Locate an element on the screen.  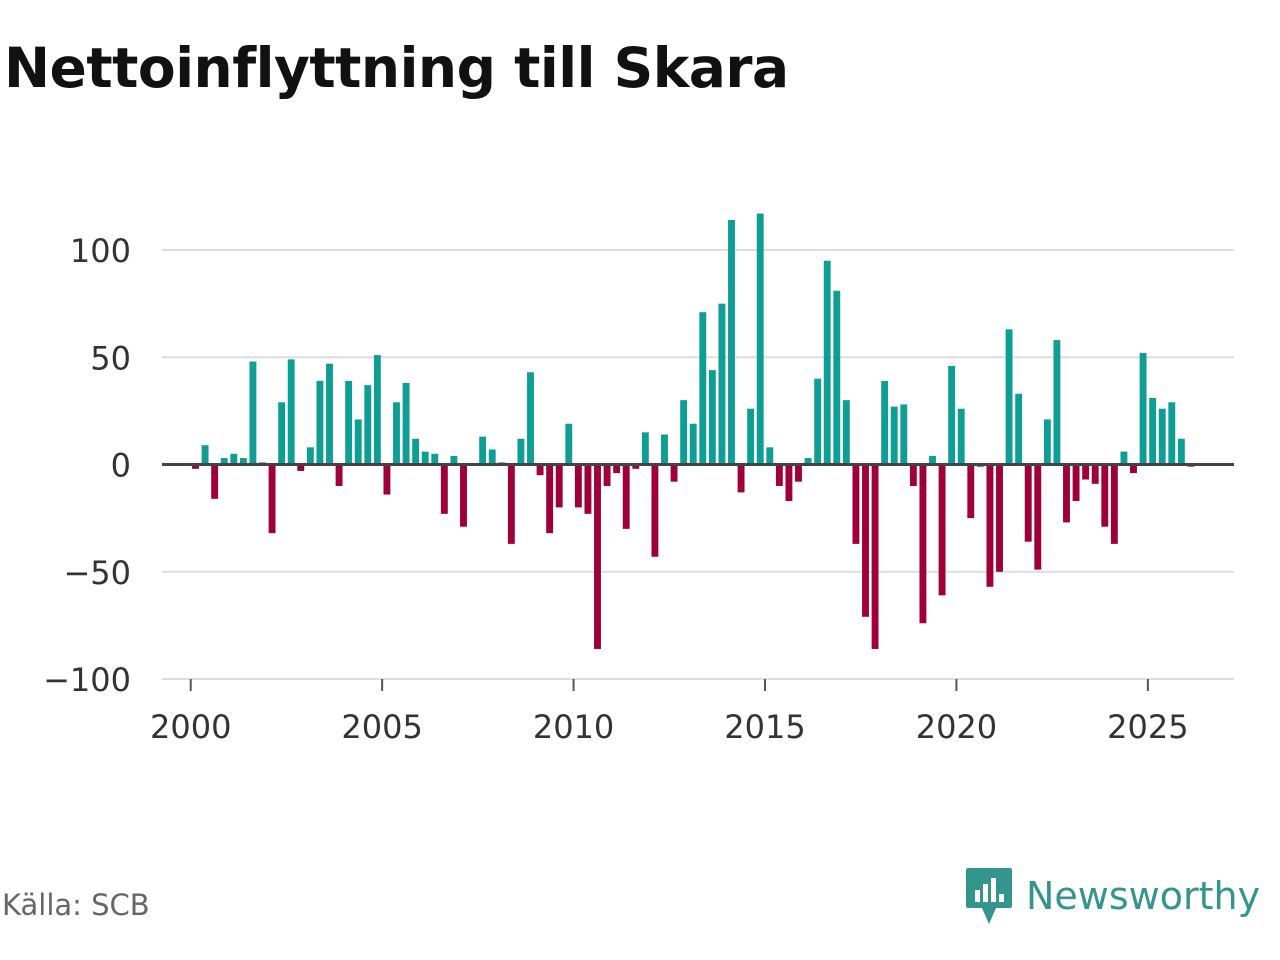
y-axis-tick-labels: 100 50 0 −50 −100 is located at coordinates (87, 465).